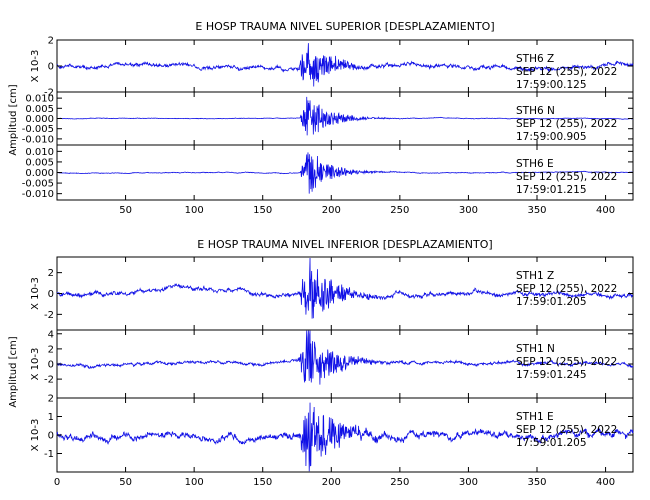  I want to click on y-axis-label-upper: Amplitud [cm], so click(13, 119).